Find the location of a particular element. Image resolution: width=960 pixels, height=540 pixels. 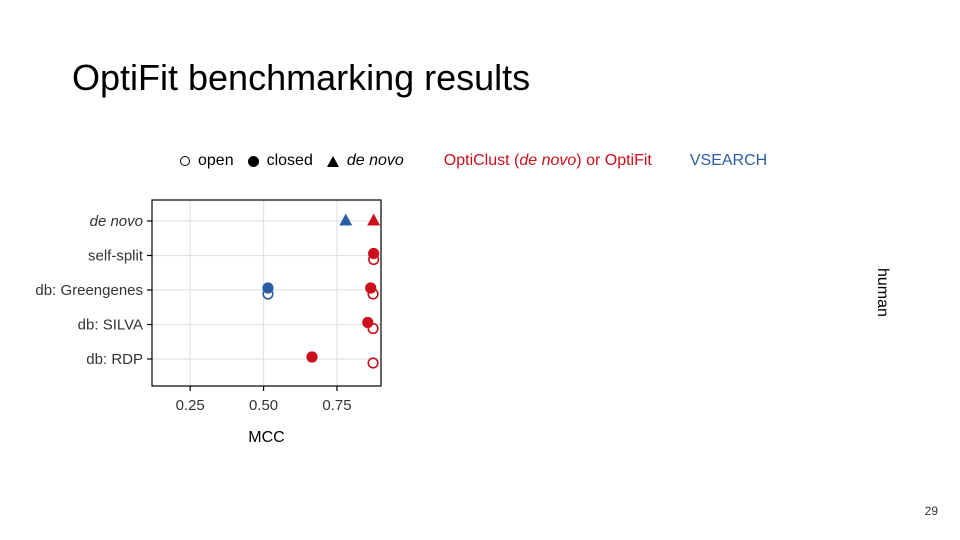

y-tick-label-2: db: Greengenes is located at coordinates (89, 290).